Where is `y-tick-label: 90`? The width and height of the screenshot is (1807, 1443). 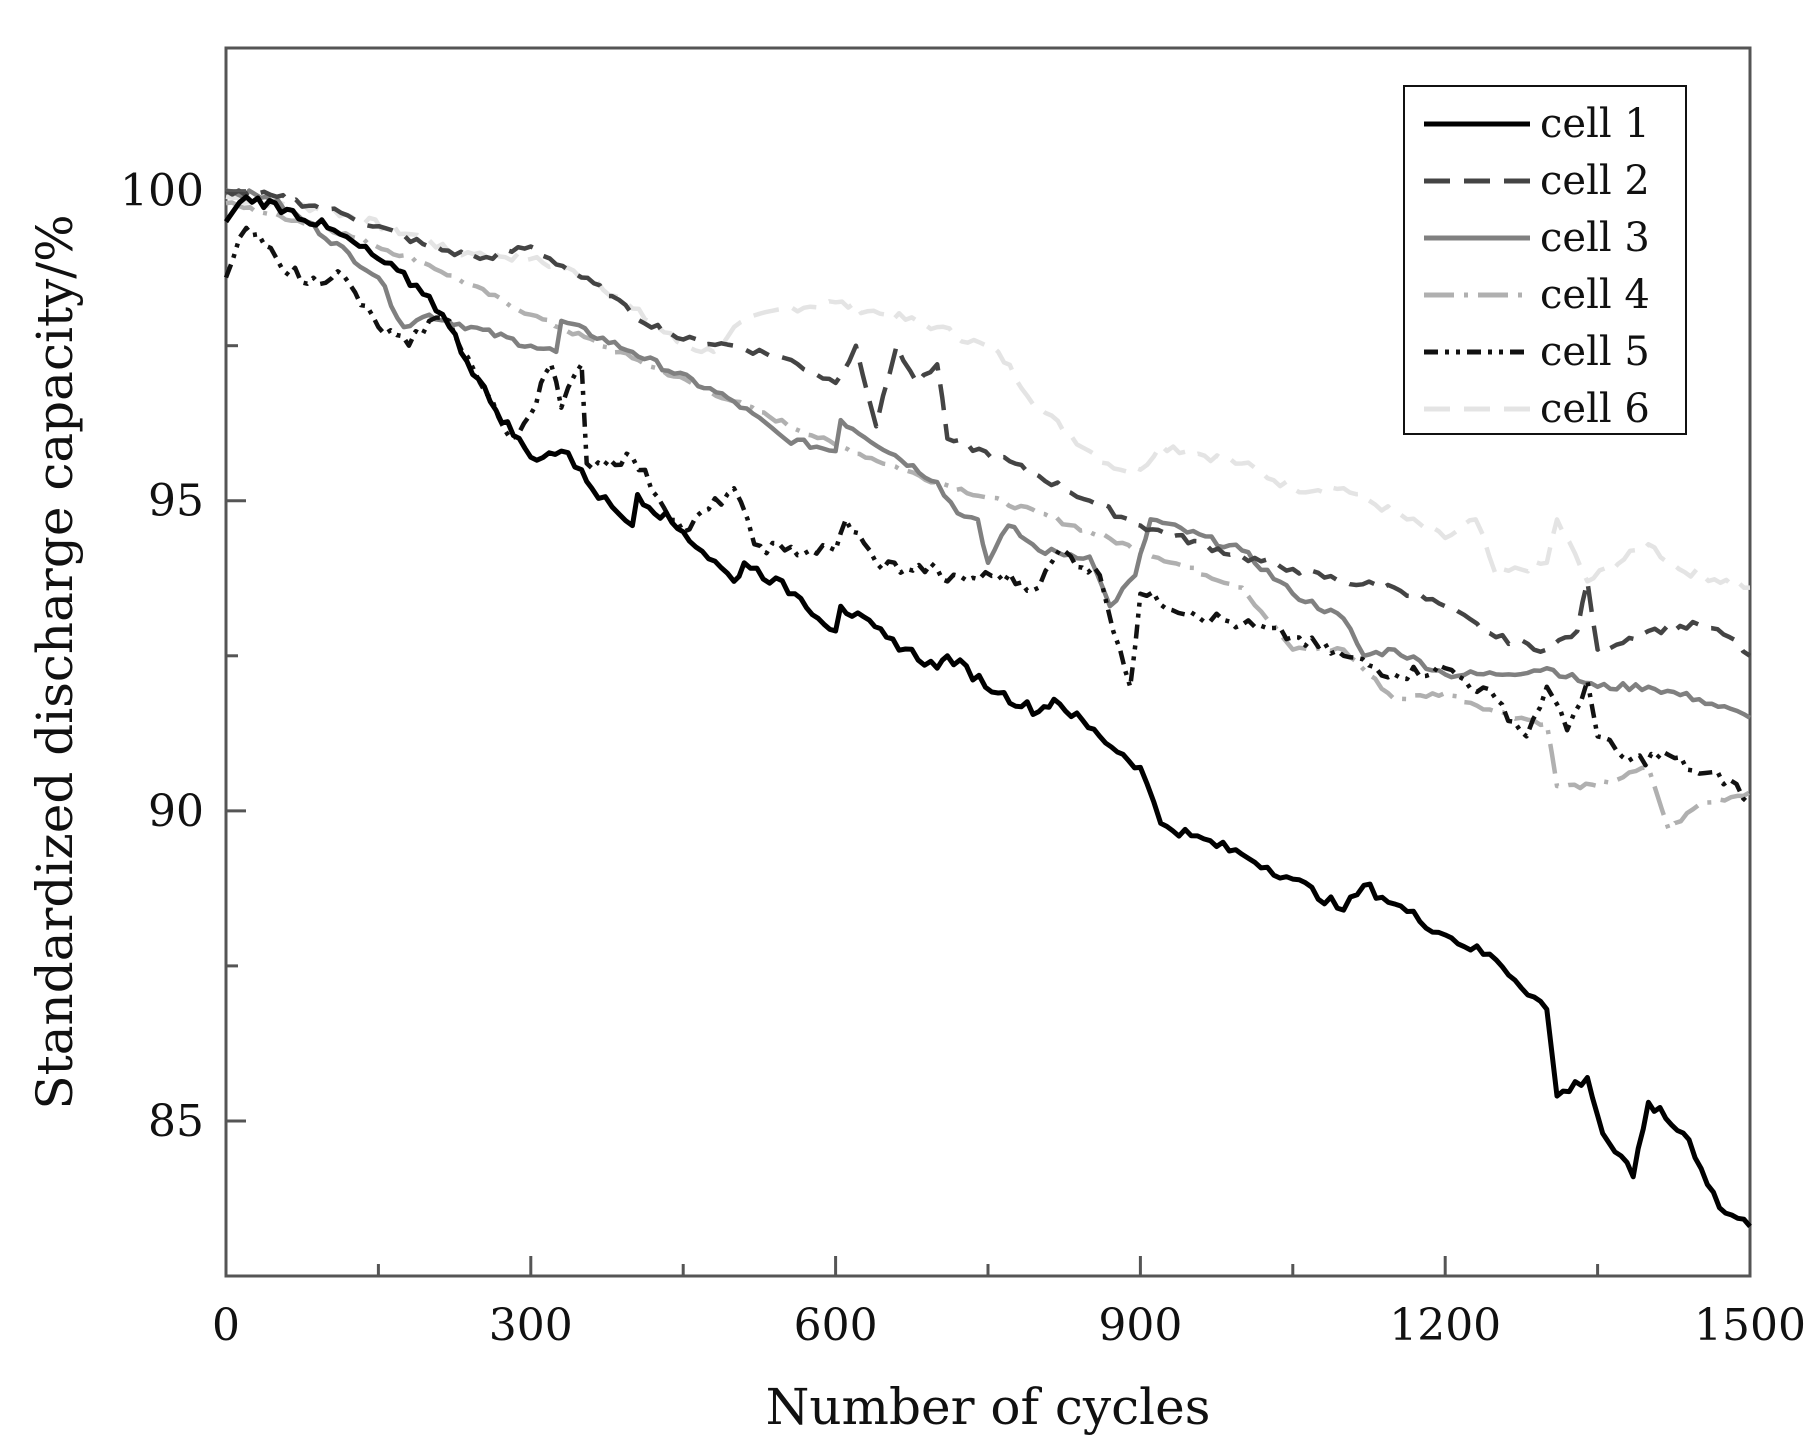
y-tick-label: 90 is located at coordinates (176, 811).